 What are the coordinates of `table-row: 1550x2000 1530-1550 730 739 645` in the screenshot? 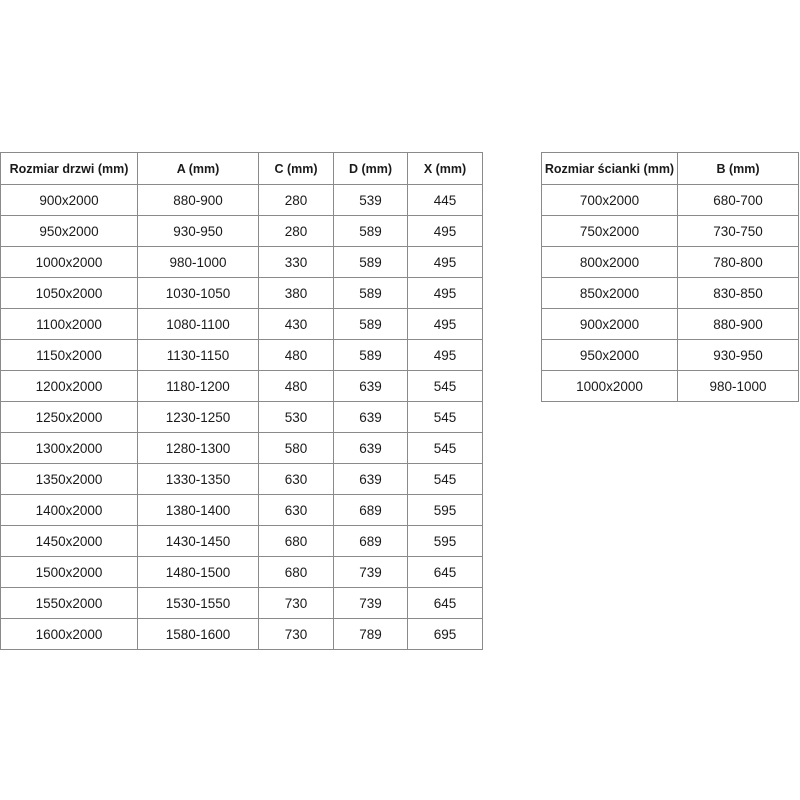 It's located at (241, 603).